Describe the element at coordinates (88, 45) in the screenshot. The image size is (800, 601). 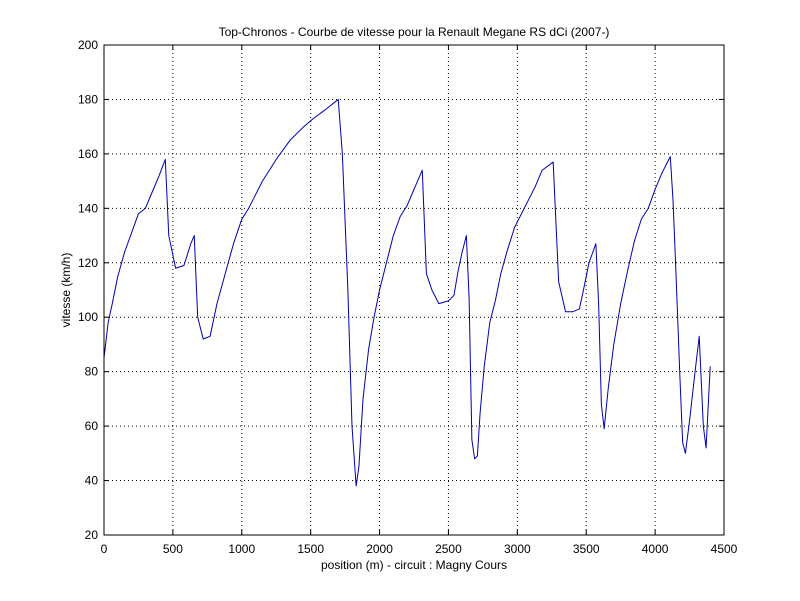
I see `y-tick-label: 200` at that location.